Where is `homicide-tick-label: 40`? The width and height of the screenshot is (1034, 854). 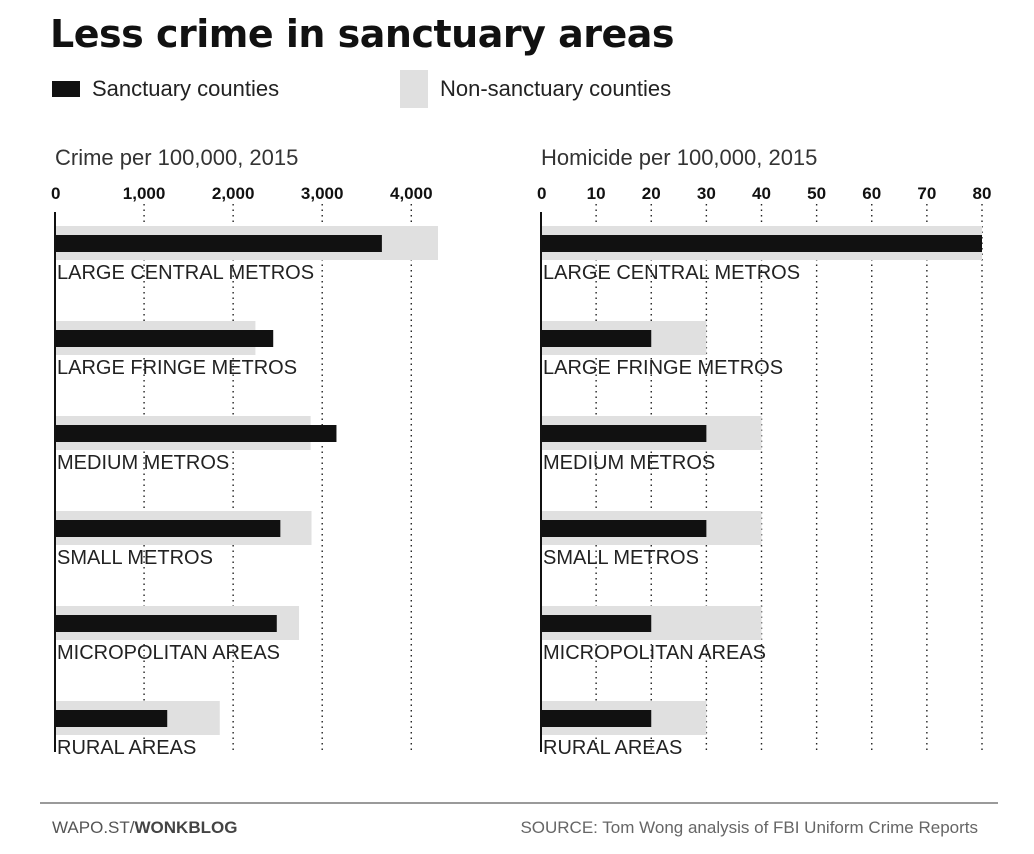 homicide-tick-label: 40 is located at coordinates (761, 193).